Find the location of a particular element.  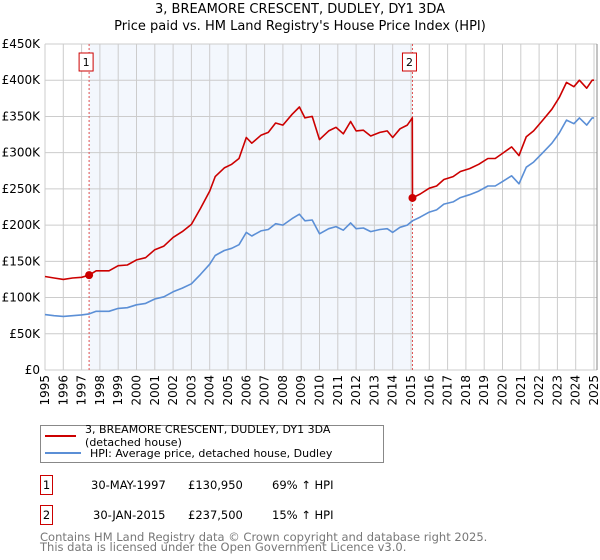

x-tick-label: 2018 is located at coordinates (466, 390).